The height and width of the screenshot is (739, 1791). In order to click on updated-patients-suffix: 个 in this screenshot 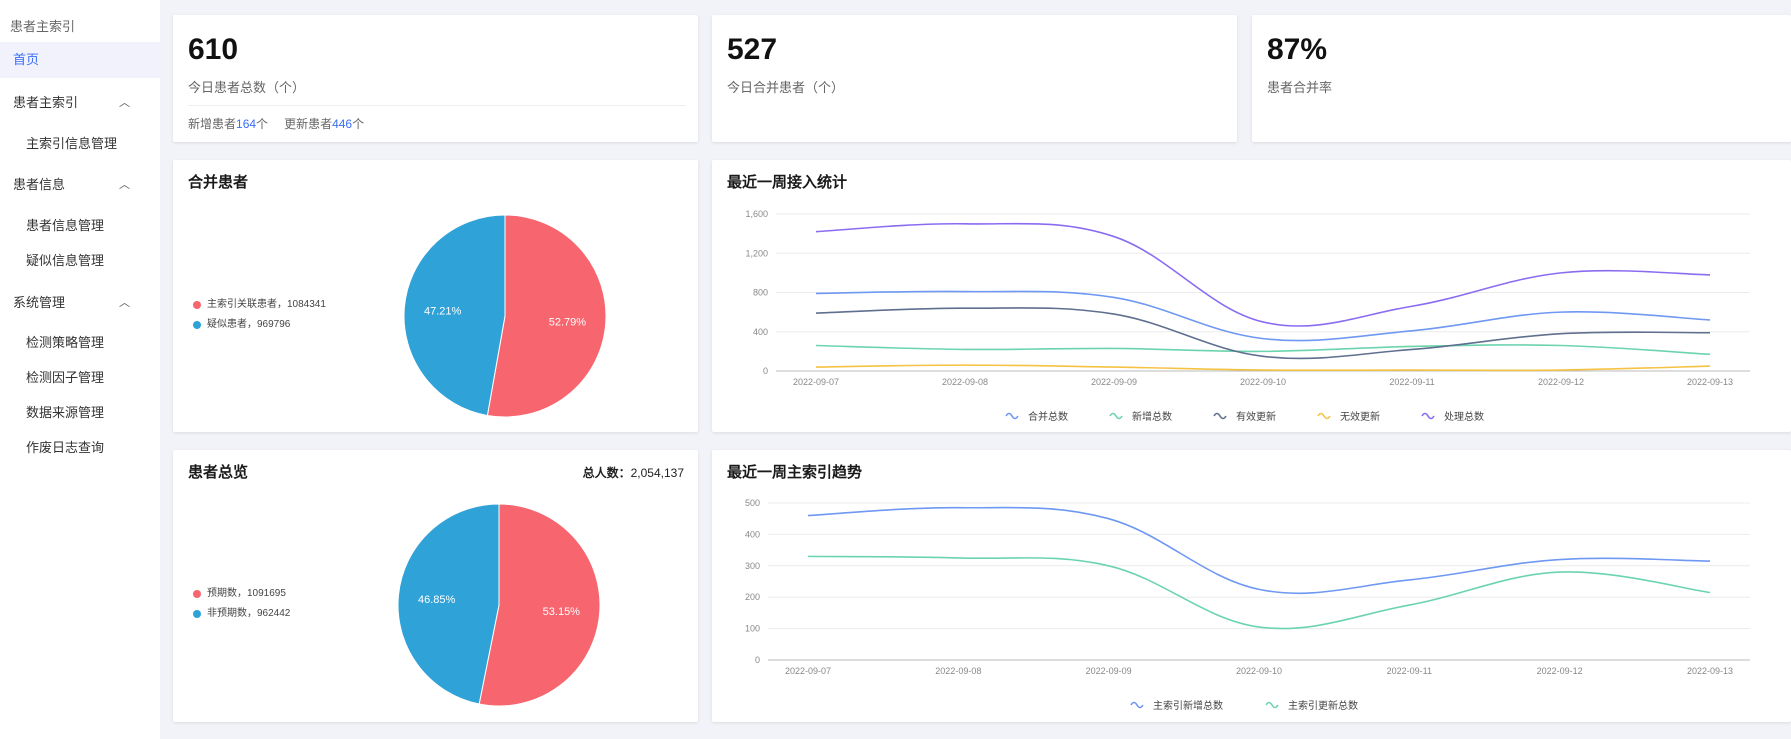, I will do `click(358, 124)`.